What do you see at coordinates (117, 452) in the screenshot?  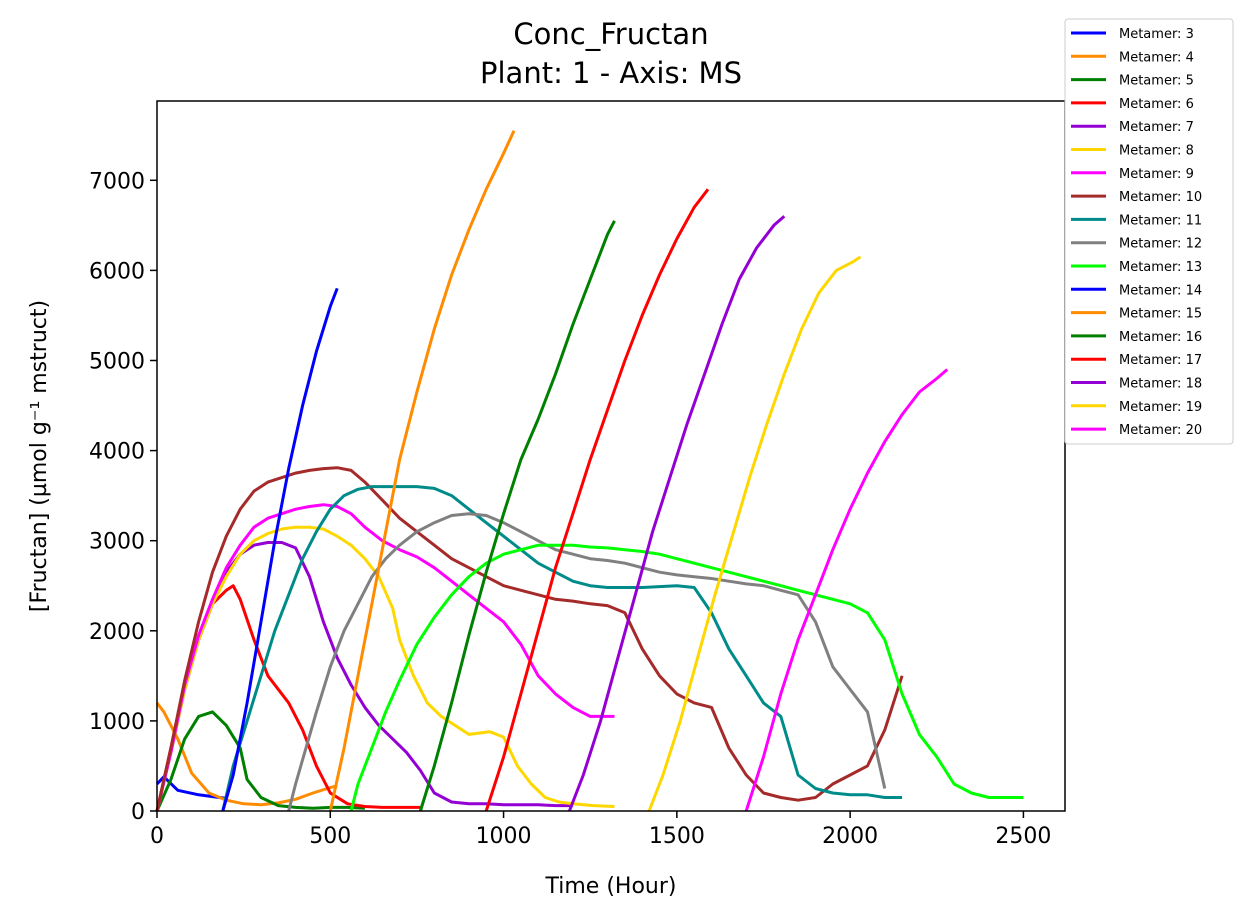 I see `y-tick-label: 4000` at bounding box center [117, 452].